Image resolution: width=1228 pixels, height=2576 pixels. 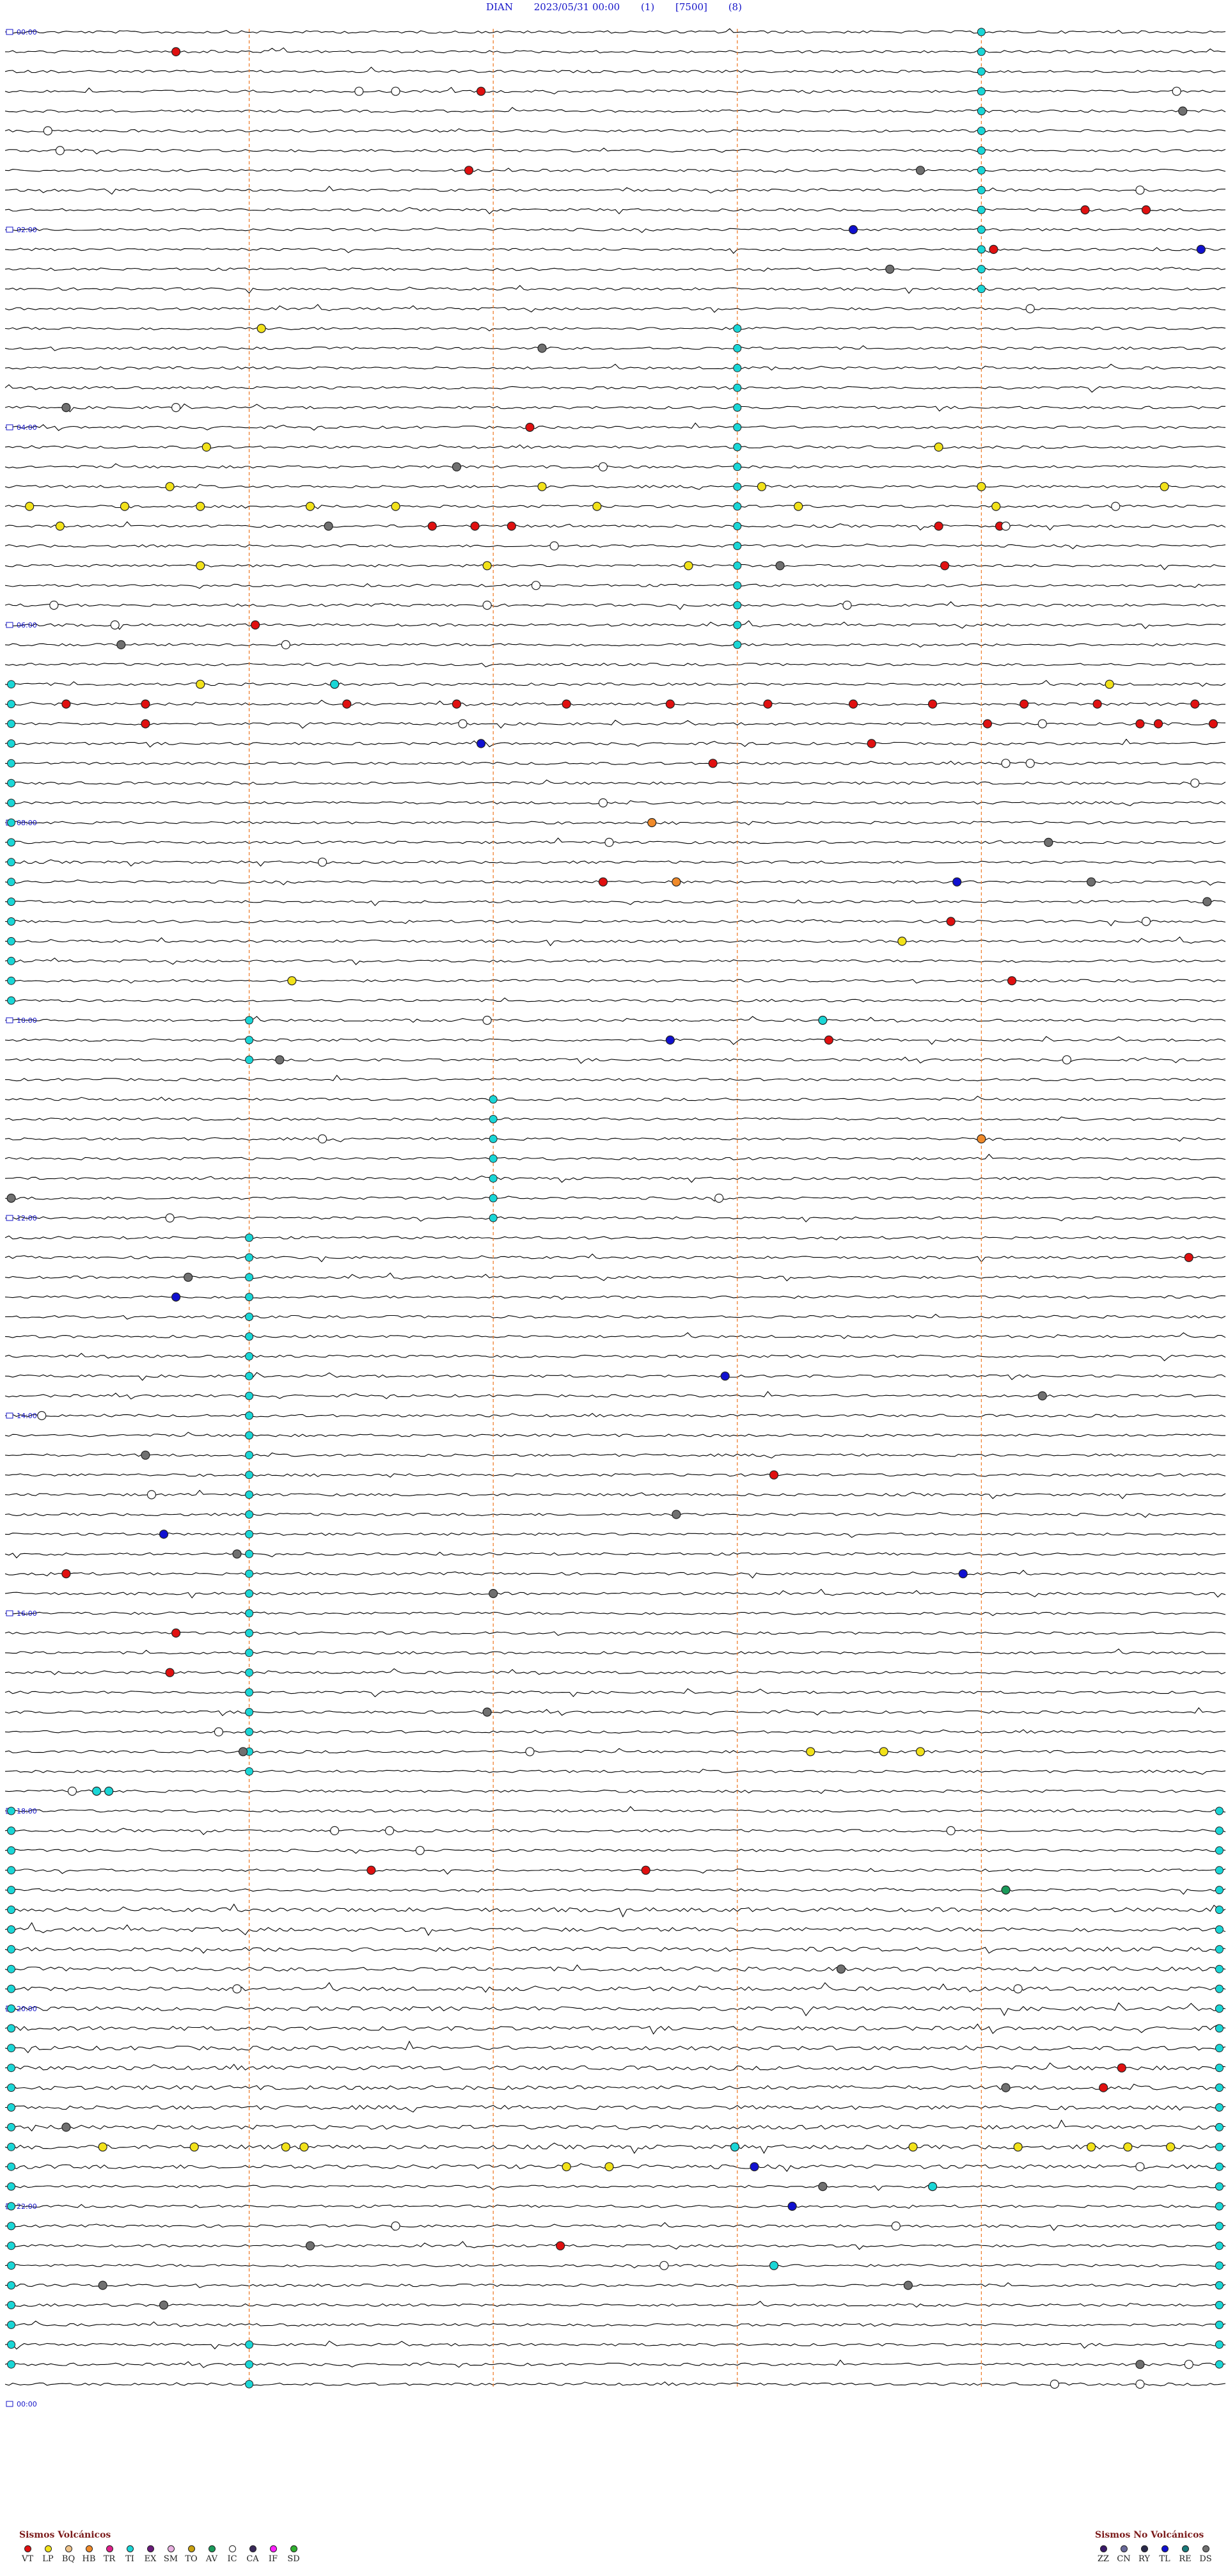 I want to click on legend-code: VT, so click(x=27, y=2559).